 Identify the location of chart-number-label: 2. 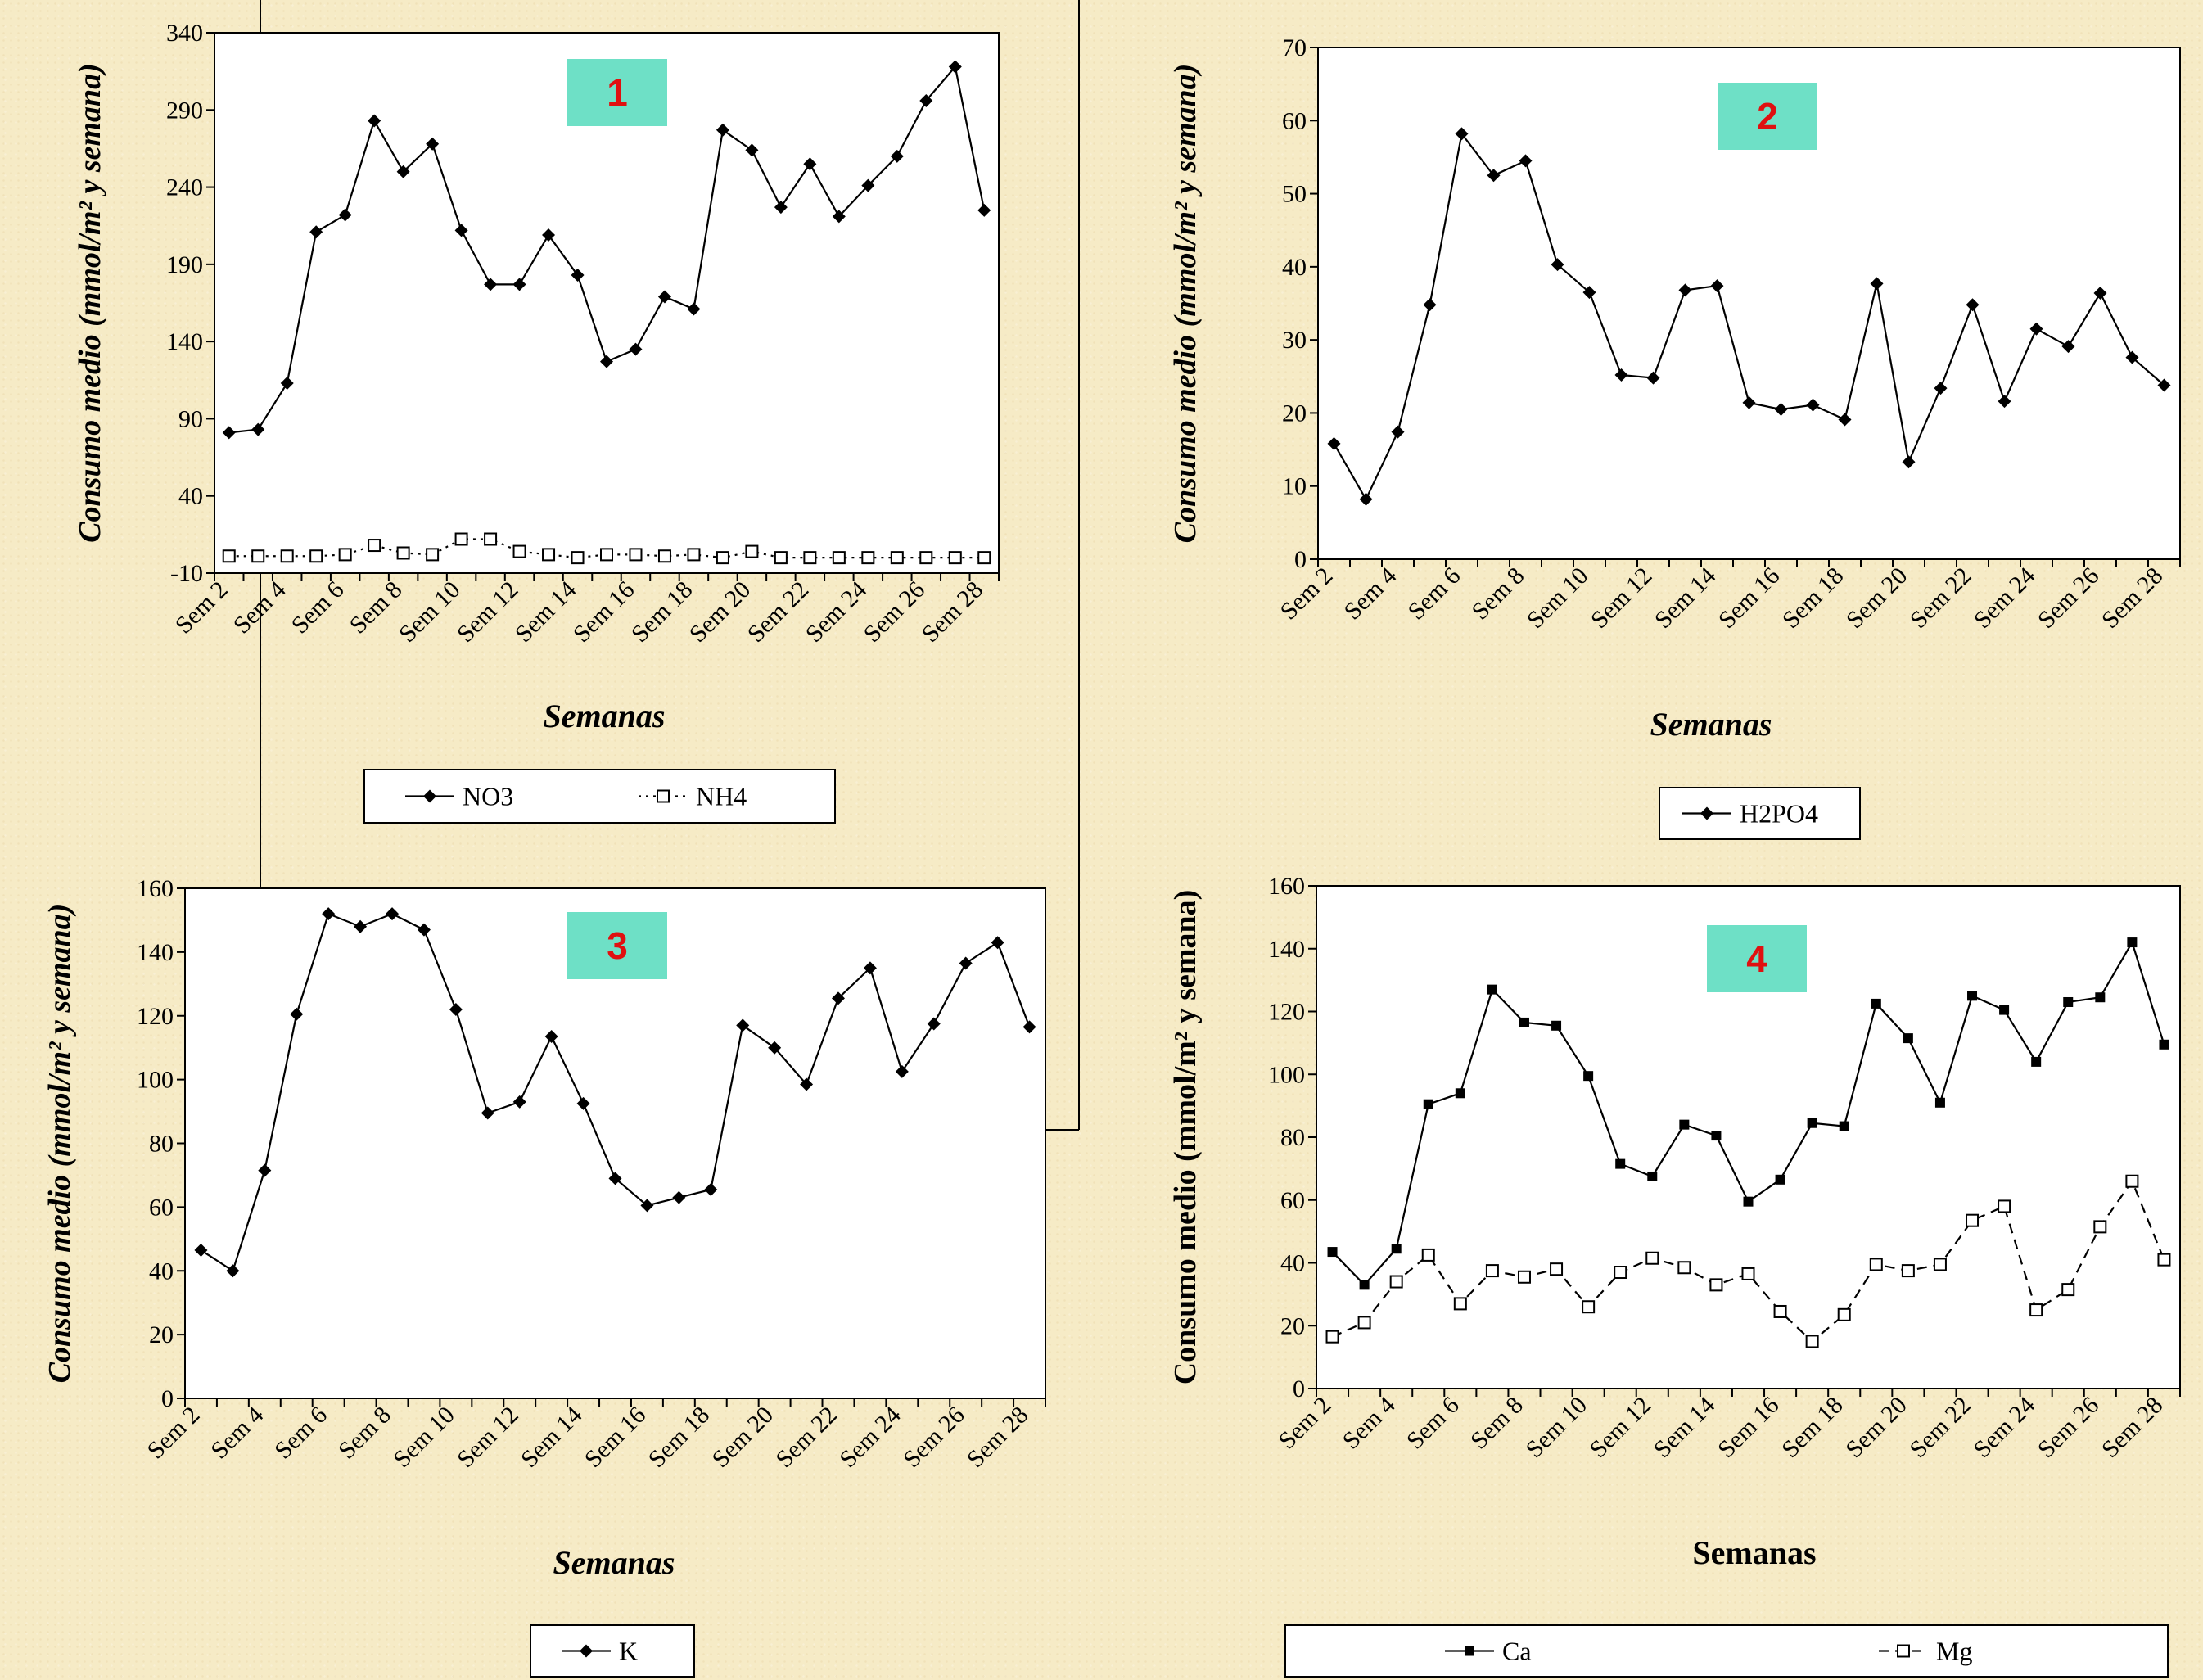
(1767, 116).